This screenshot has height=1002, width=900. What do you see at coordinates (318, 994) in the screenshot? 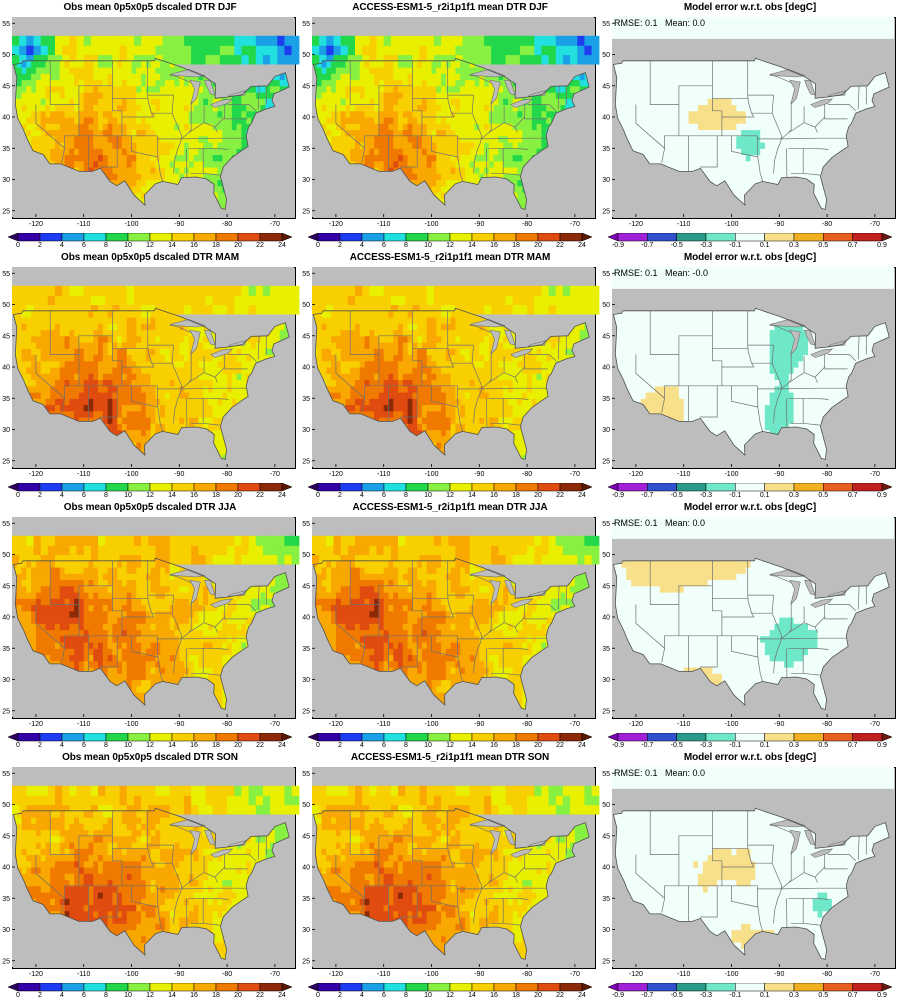
I see `colorbar-label: 0` at bounding box center [318, 994].